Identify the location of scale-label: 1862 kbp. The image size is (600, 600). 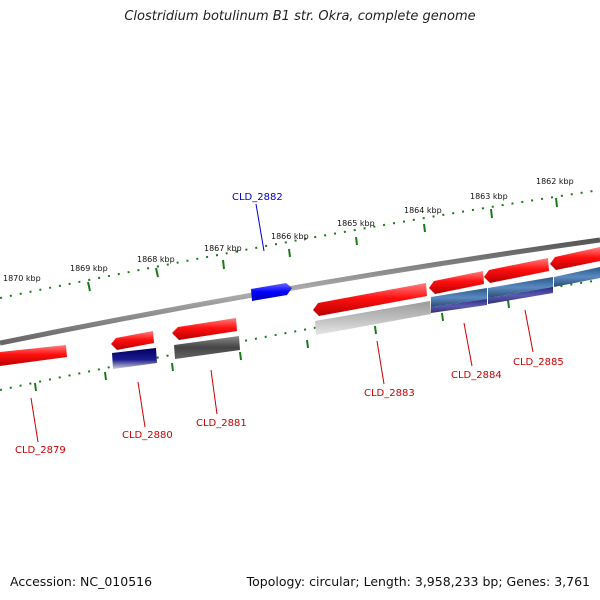
(555, 181).